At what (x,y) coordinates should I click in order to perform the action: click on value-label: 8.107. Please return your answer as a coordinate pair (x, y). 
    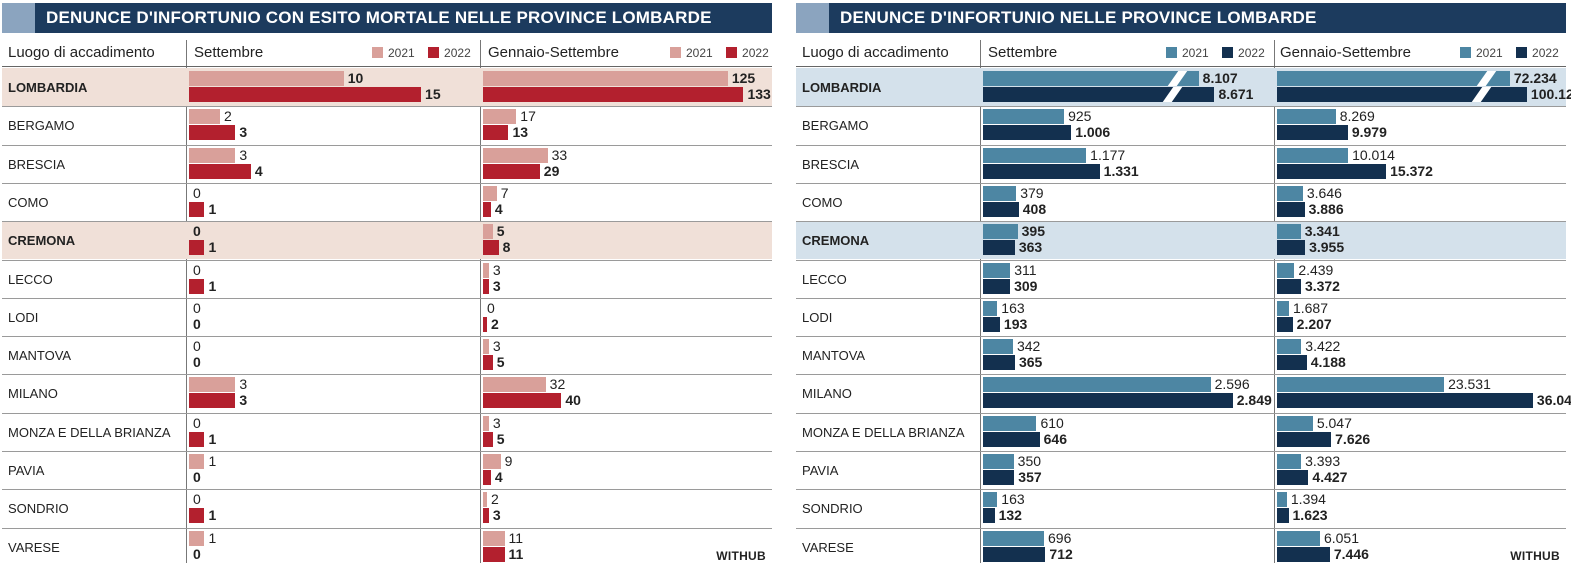
    Looking at the image, I should click on (1220, 78).